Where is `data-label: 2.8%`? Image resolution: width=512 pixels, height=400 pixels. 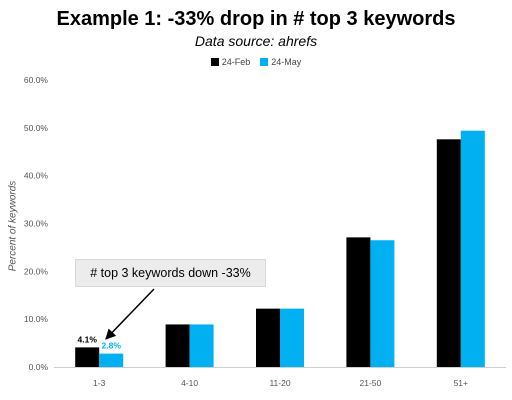 data-label: 2.8% is located at coordinates (112, 346).